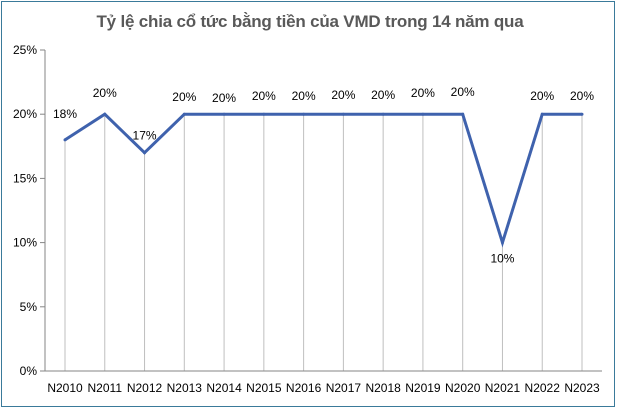 This screenshot has height=411, width=620. I want to click on x-tick-label: N2023, so click(582, 388).